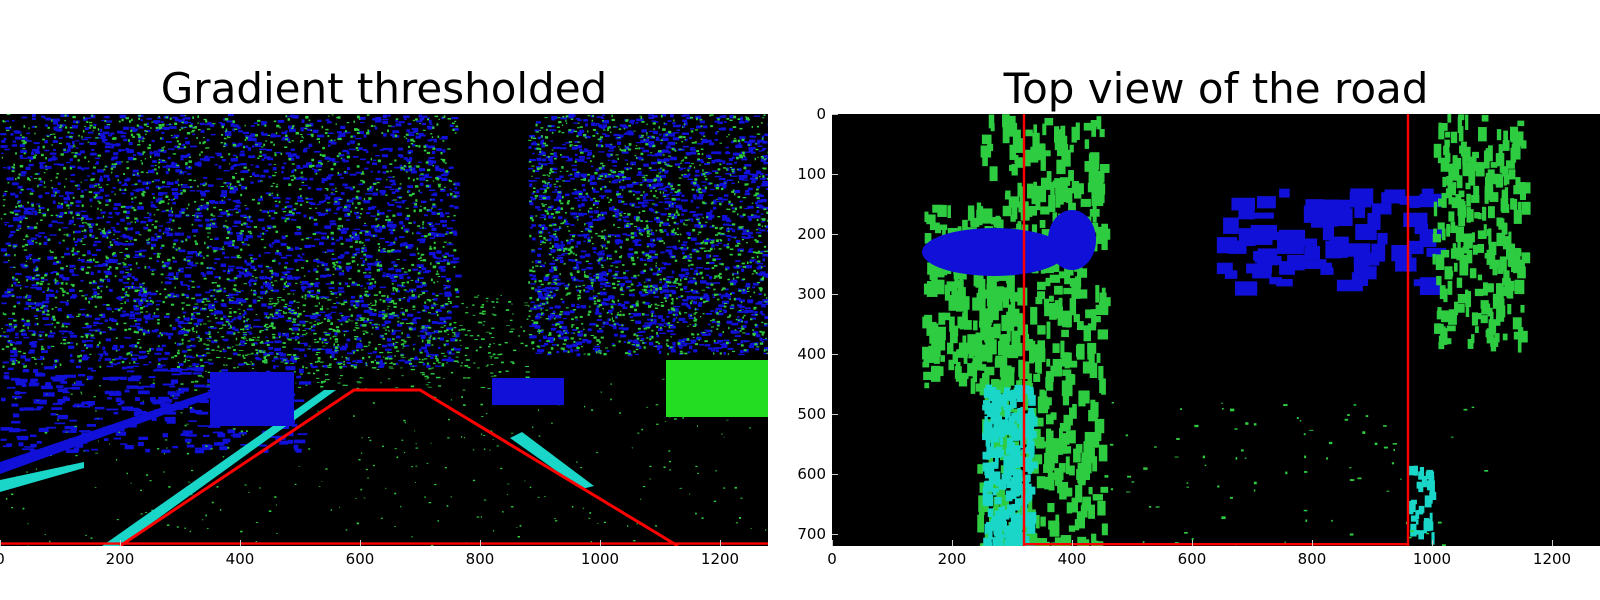 The height and width of the screenshot is (600, 1600). What do you see at coordinates (552, 460) in the screenshot?
I see `right-lane-marking` at bounding box center [552, 460].